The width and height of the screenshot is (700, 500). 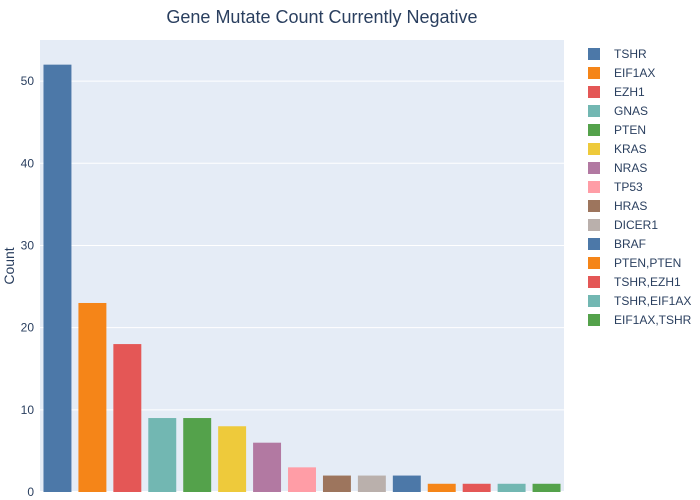 What do you see at coordinates (57, 278) in the screenshot?
I see `bar-tshr` at bounding box center [57, 278].